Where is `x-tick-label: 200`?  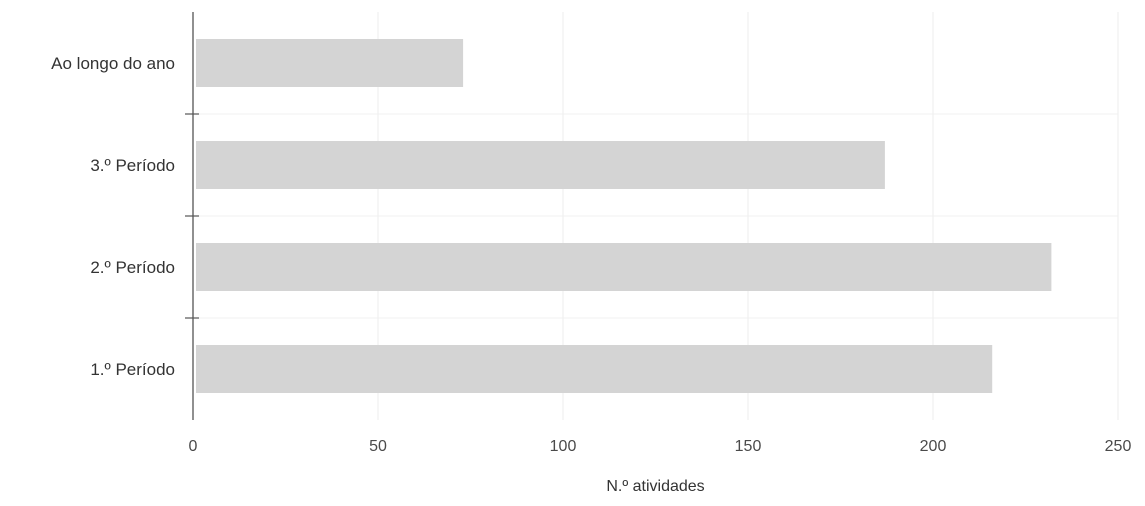 x-tick-label: 200 is located at coordinates (933, 446).